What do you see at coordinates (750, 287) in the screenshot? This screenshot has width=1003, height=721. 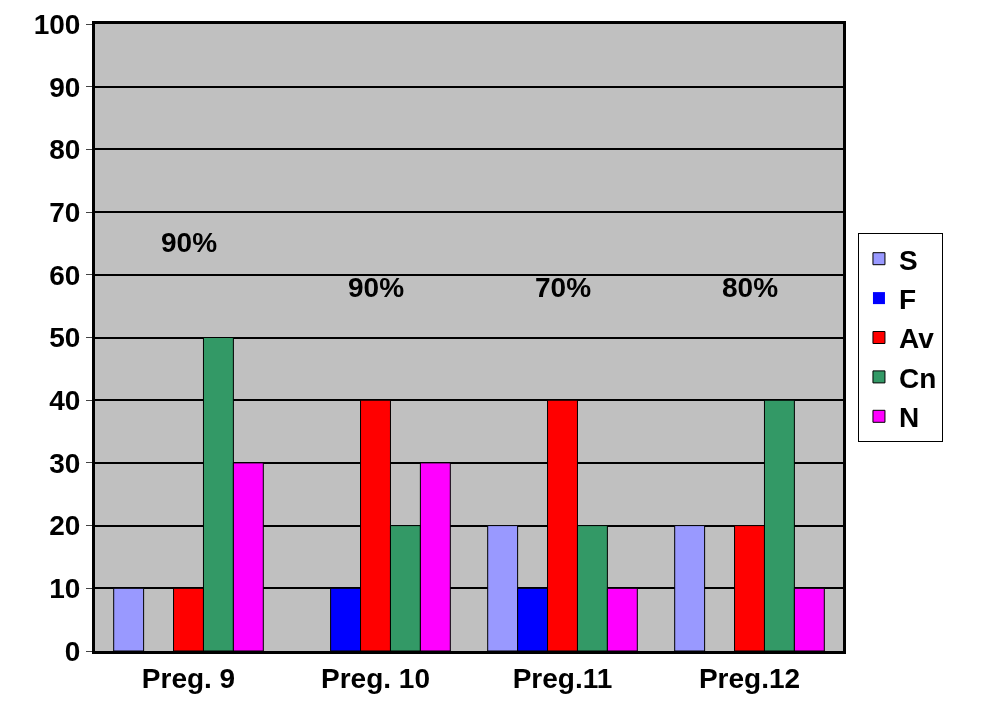 I see `annotation: 80%` at bounding box center [750, 287].